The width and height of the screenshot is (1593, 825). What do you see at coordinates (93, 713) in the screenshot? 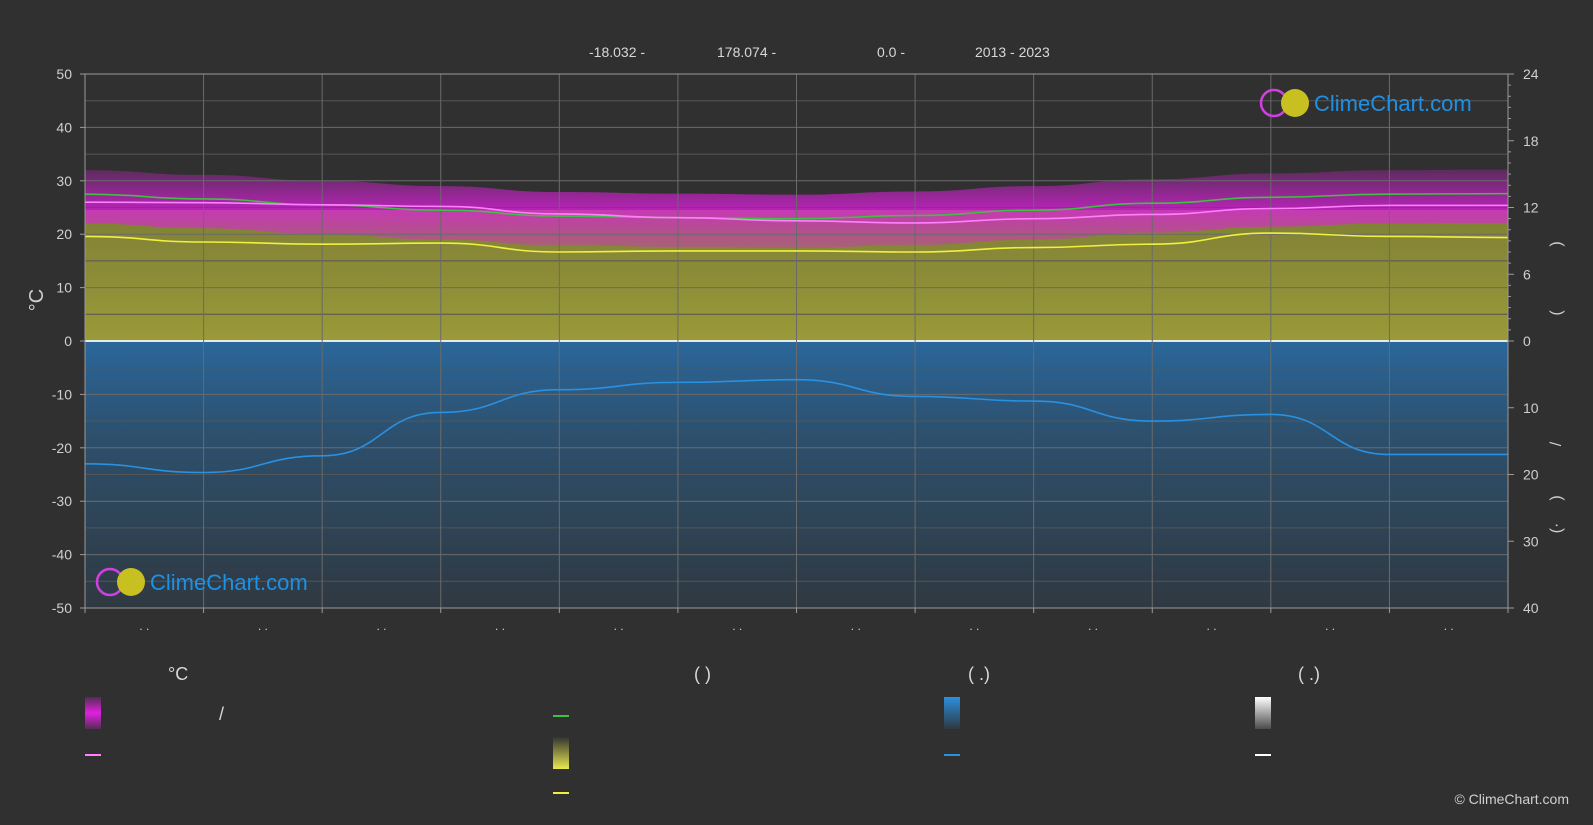
I see `legend-swatch-temp-range` at bounding box center [93, 713].